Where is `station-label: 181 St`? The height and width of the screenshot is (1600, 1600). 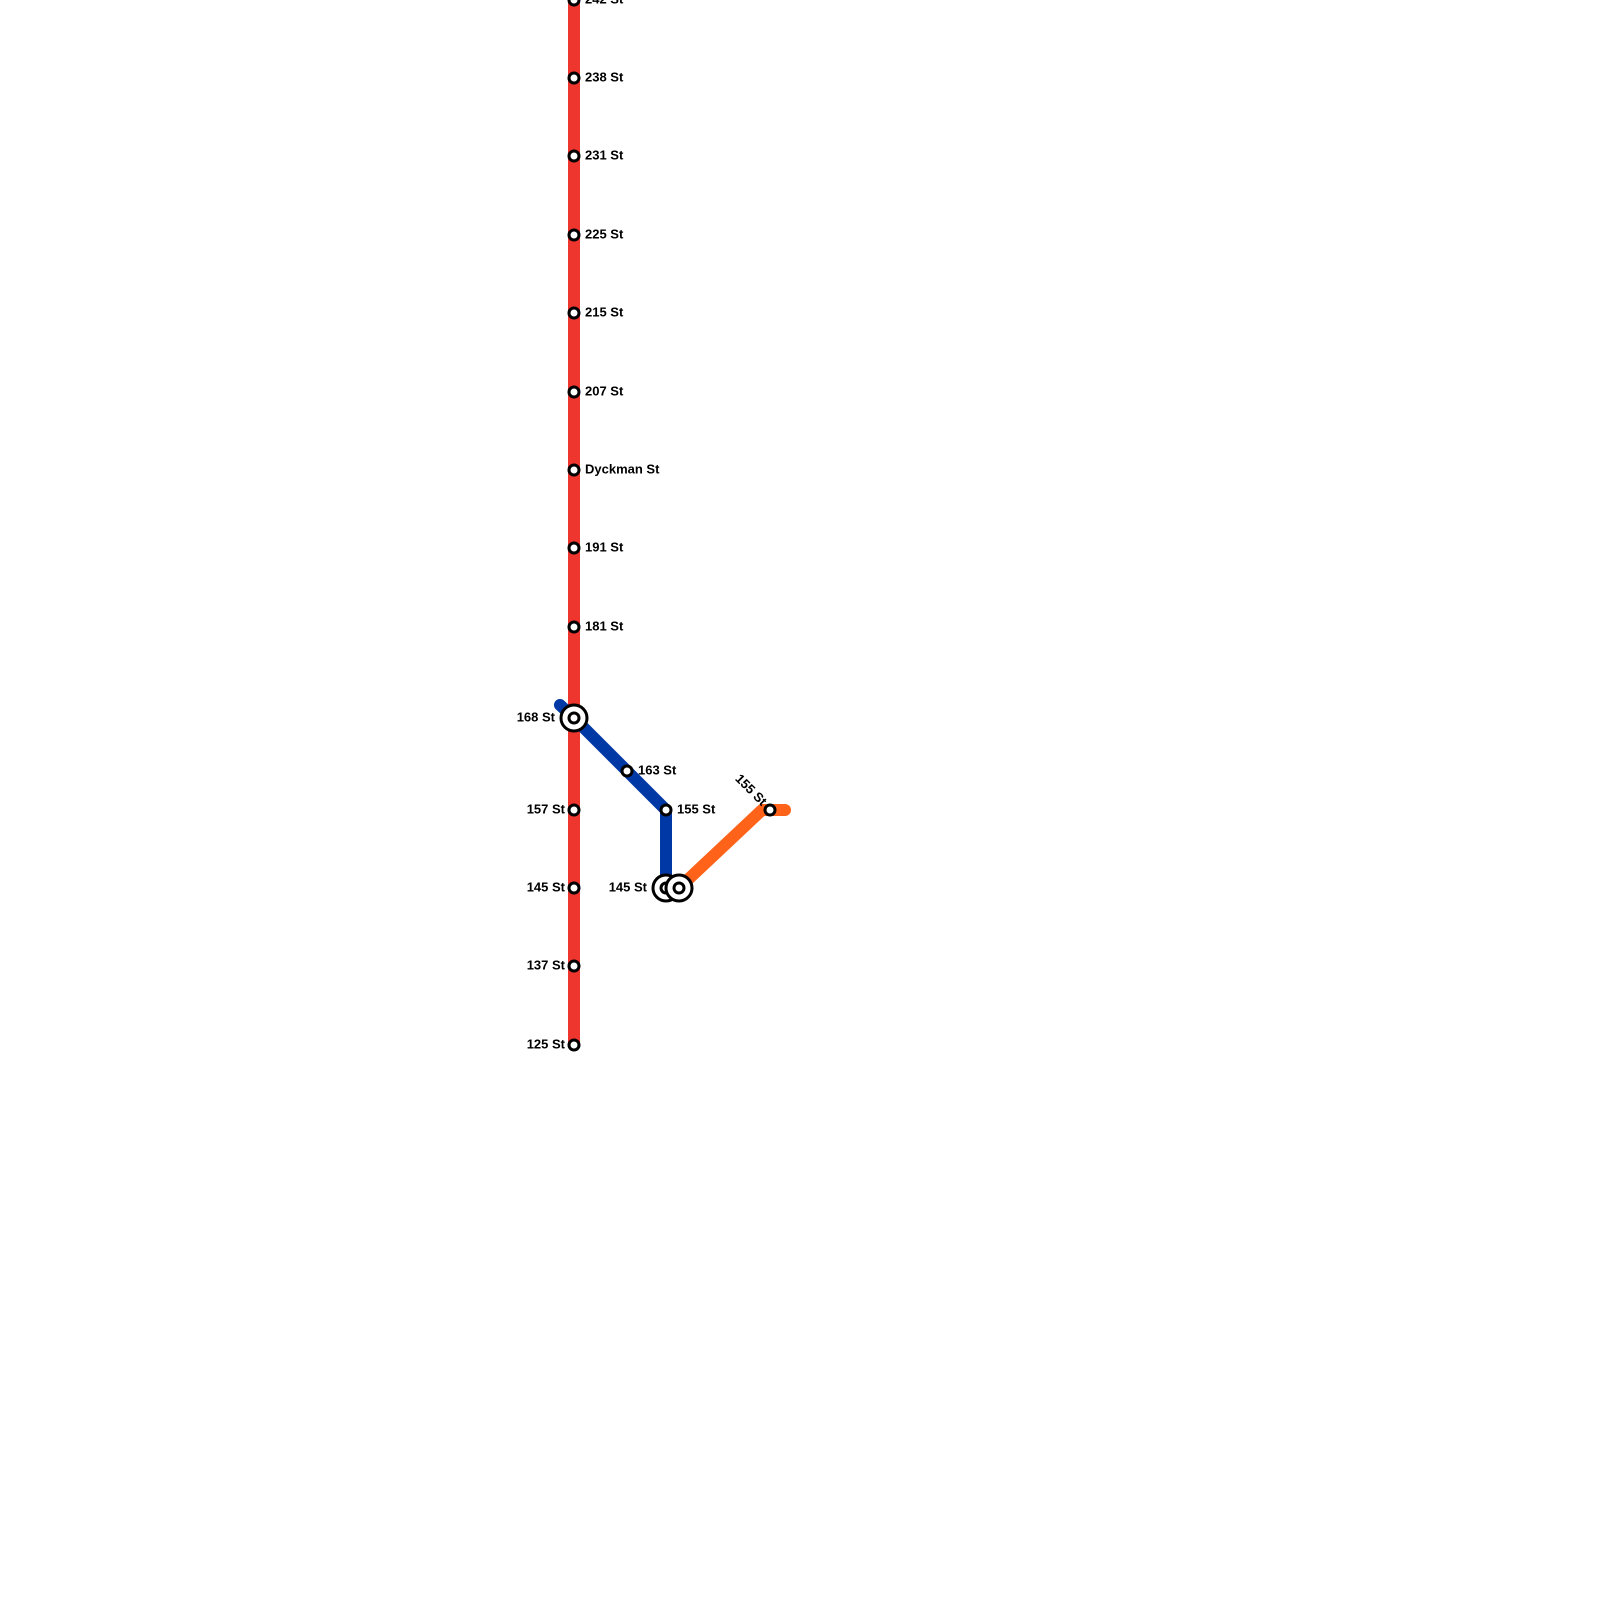
station-label: 181 St is located at coordinates (604, 625).